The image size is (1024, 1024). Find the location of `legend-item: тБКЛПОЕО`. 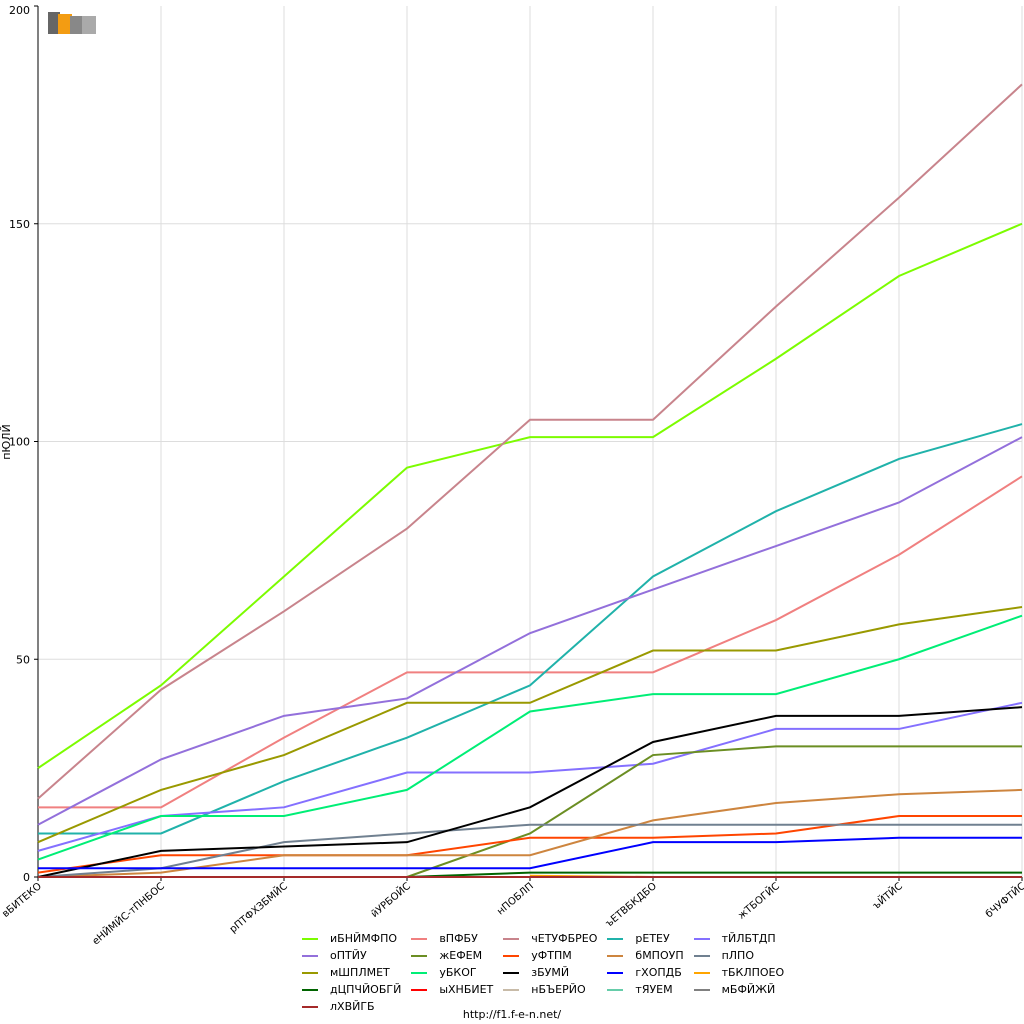

legend-item: тБКЛПОЕО is located at coordinates (739, 972).